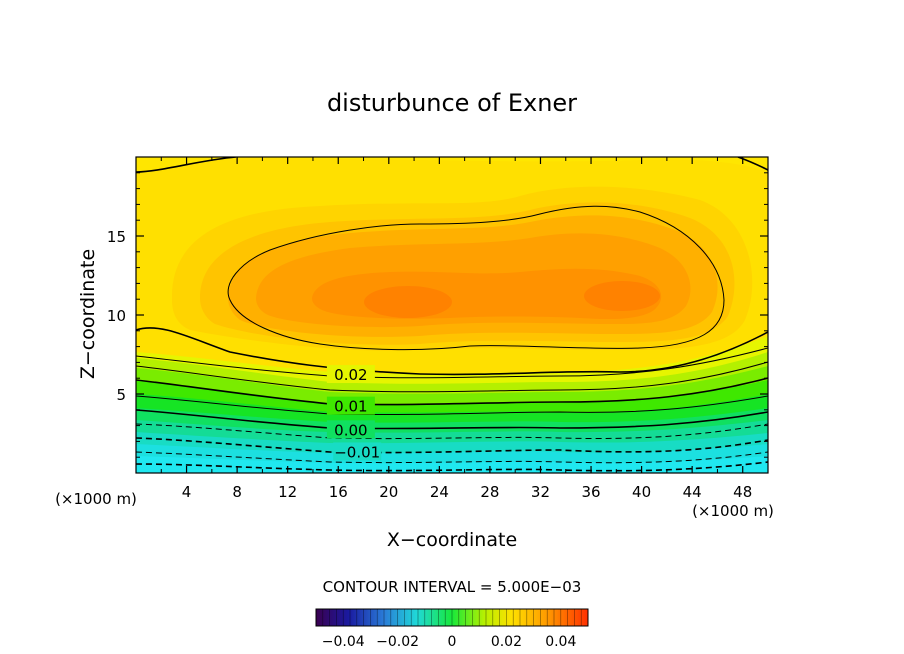 This screenshot has width=904, height=654. What do you see at coordinates (452, 363) in the screenshot?
I see `contour-line-0.02` at bounding box center [452, 363].